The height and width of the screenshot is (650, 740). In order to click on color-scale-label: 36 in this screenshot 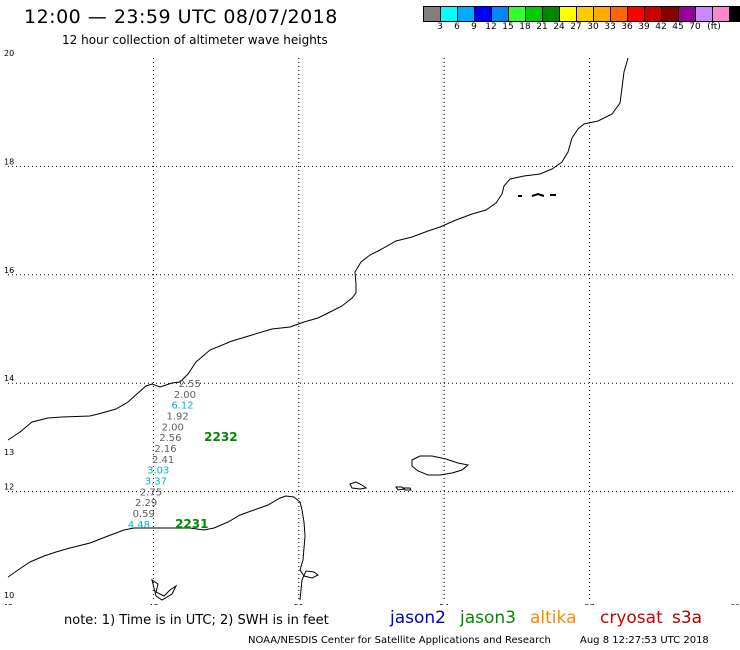, I will do `click(627, 27)`.